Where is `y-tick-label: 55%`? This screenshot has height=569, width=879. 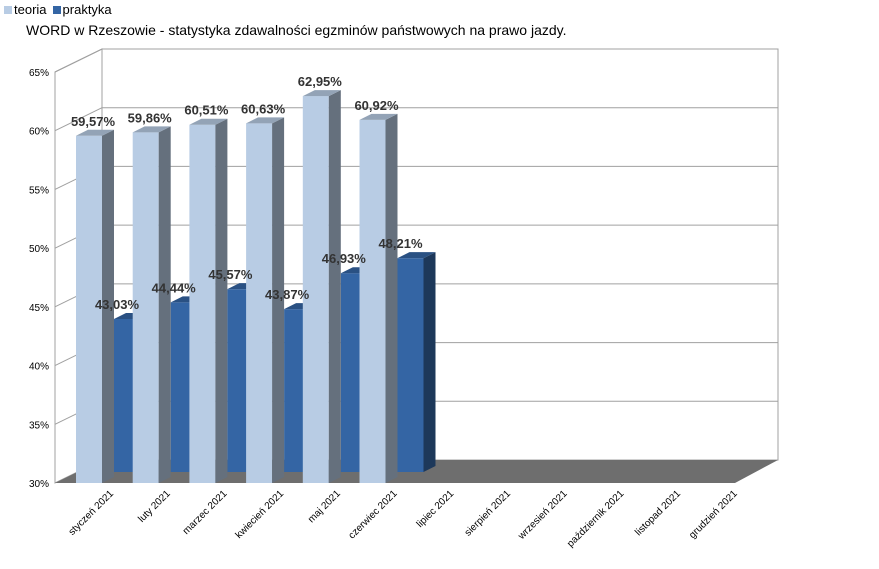
y-tick-label: 55% is located at coordinates (39, 190).